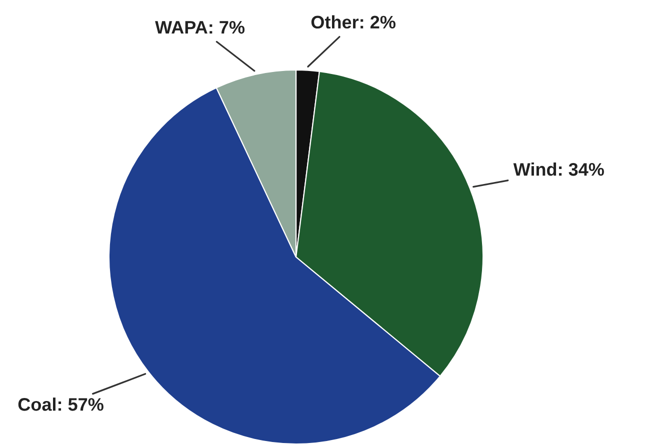  I want to click on slice-label: Other: 2%, so click(353, 22).